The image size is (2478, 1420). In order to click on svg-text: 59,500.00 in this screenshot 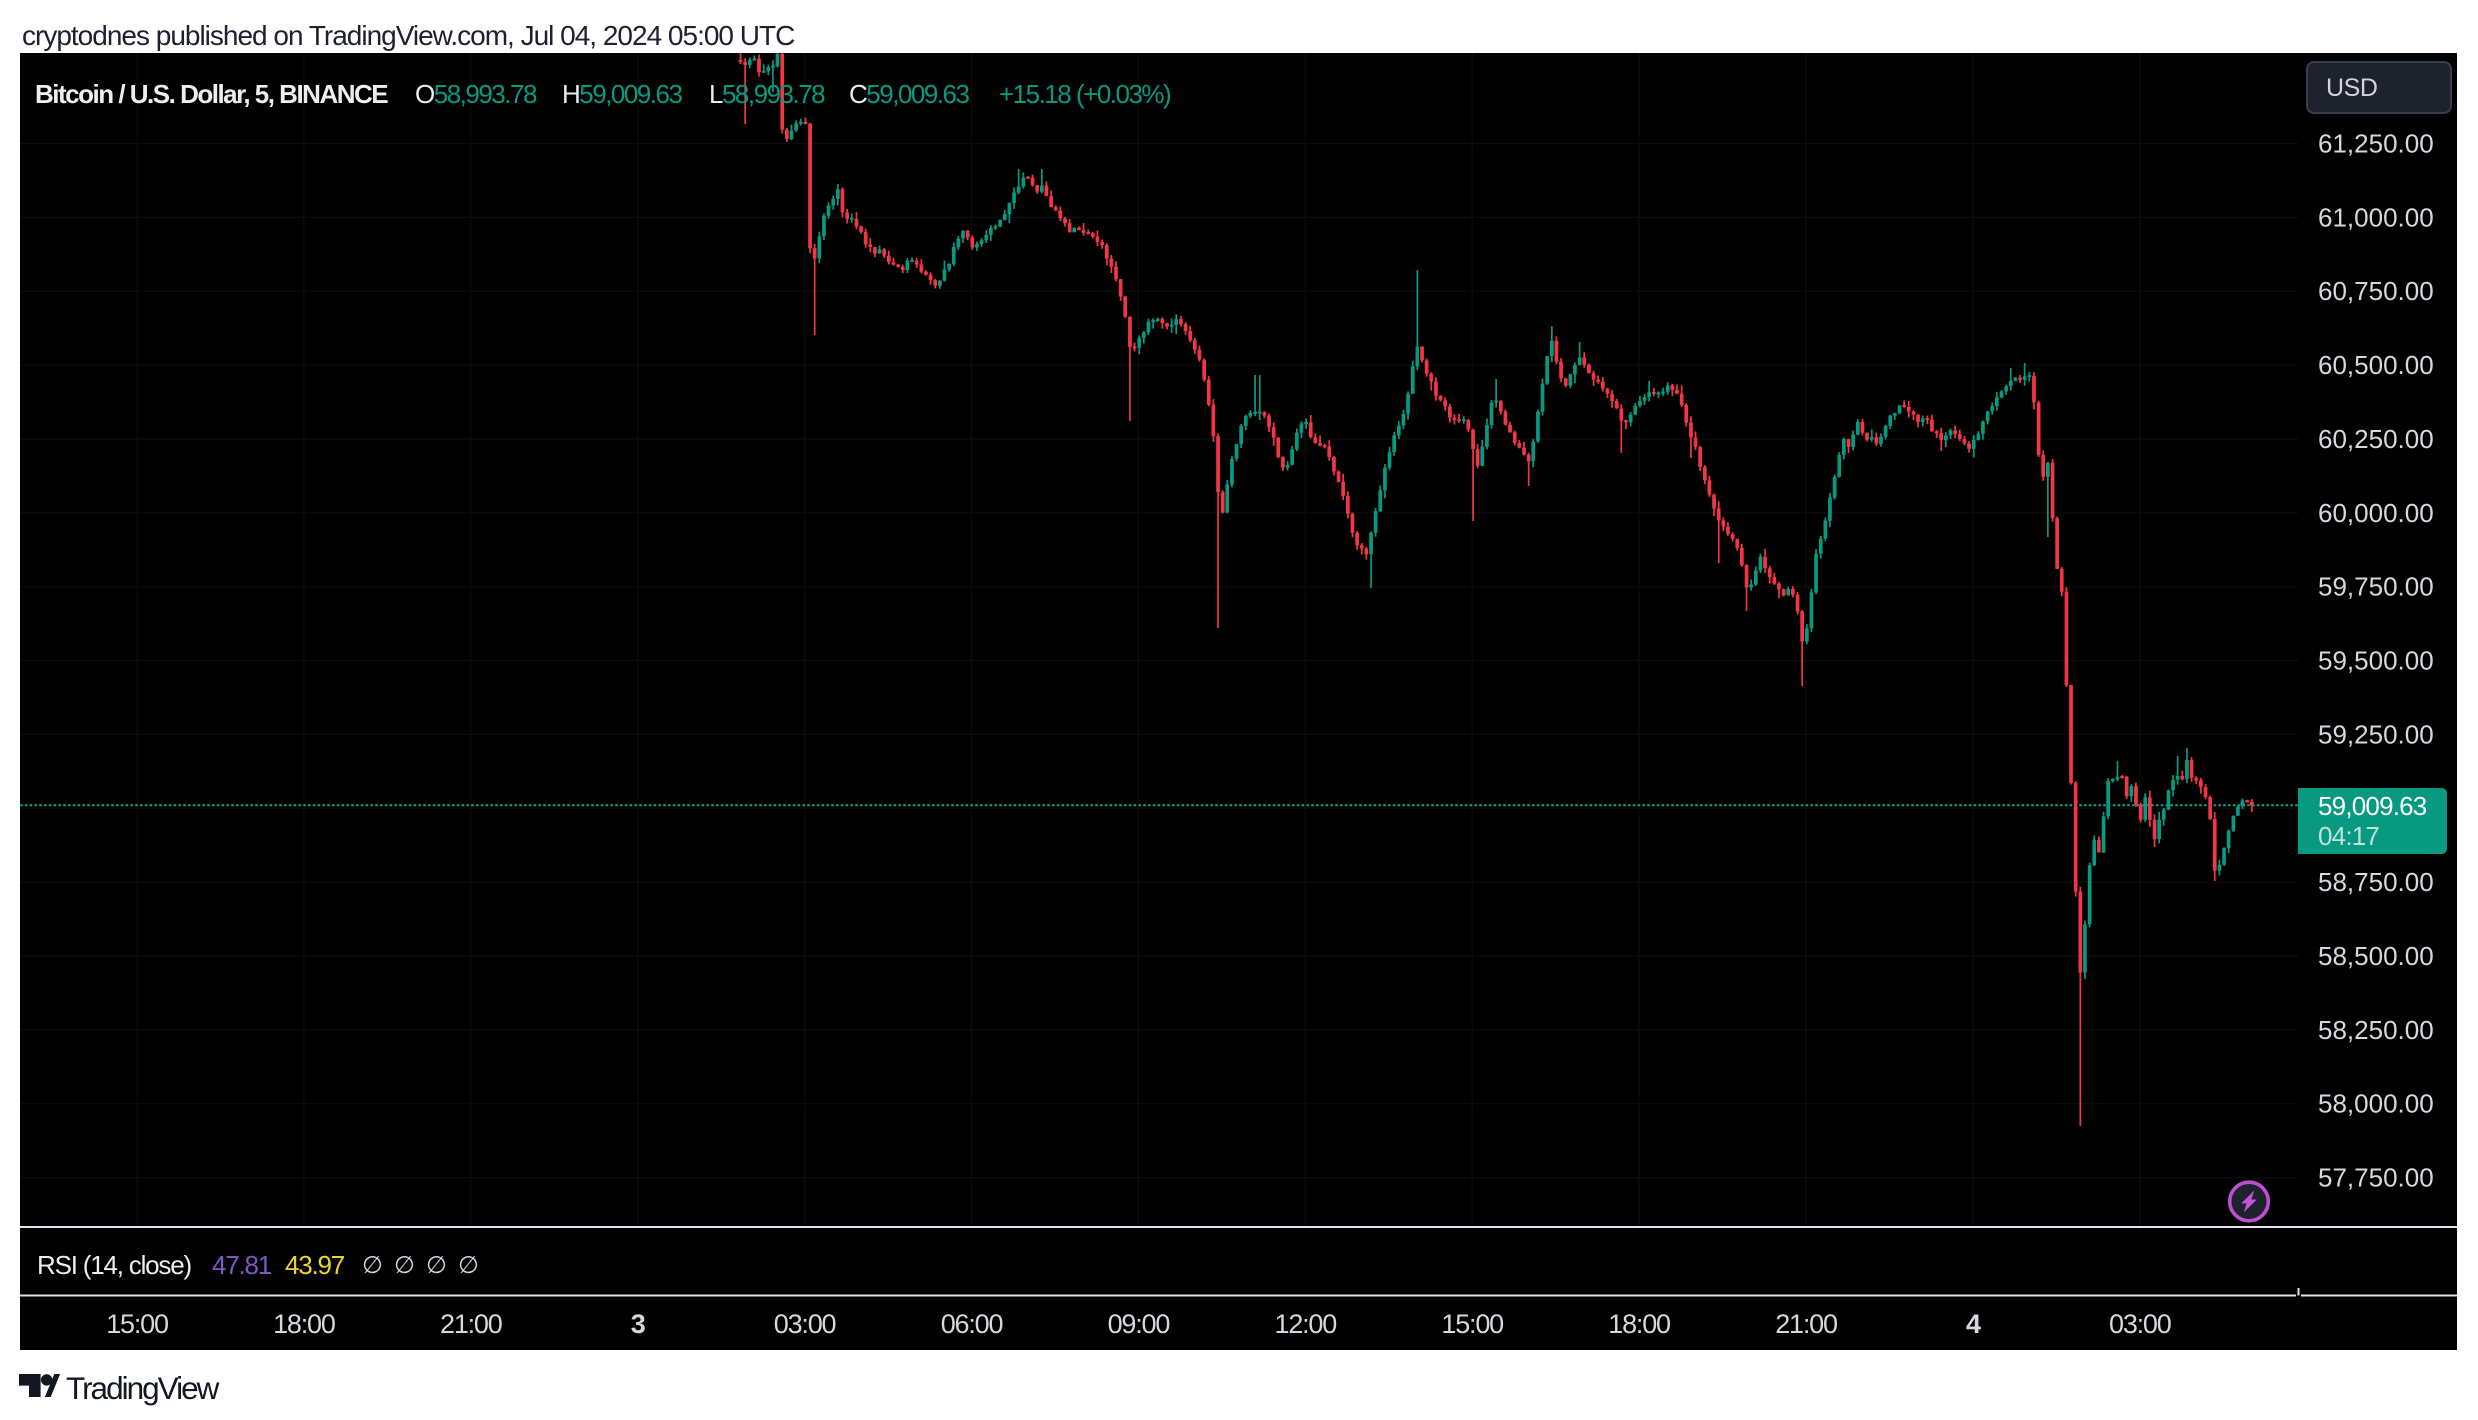, I will do `click(2376, 661)`.